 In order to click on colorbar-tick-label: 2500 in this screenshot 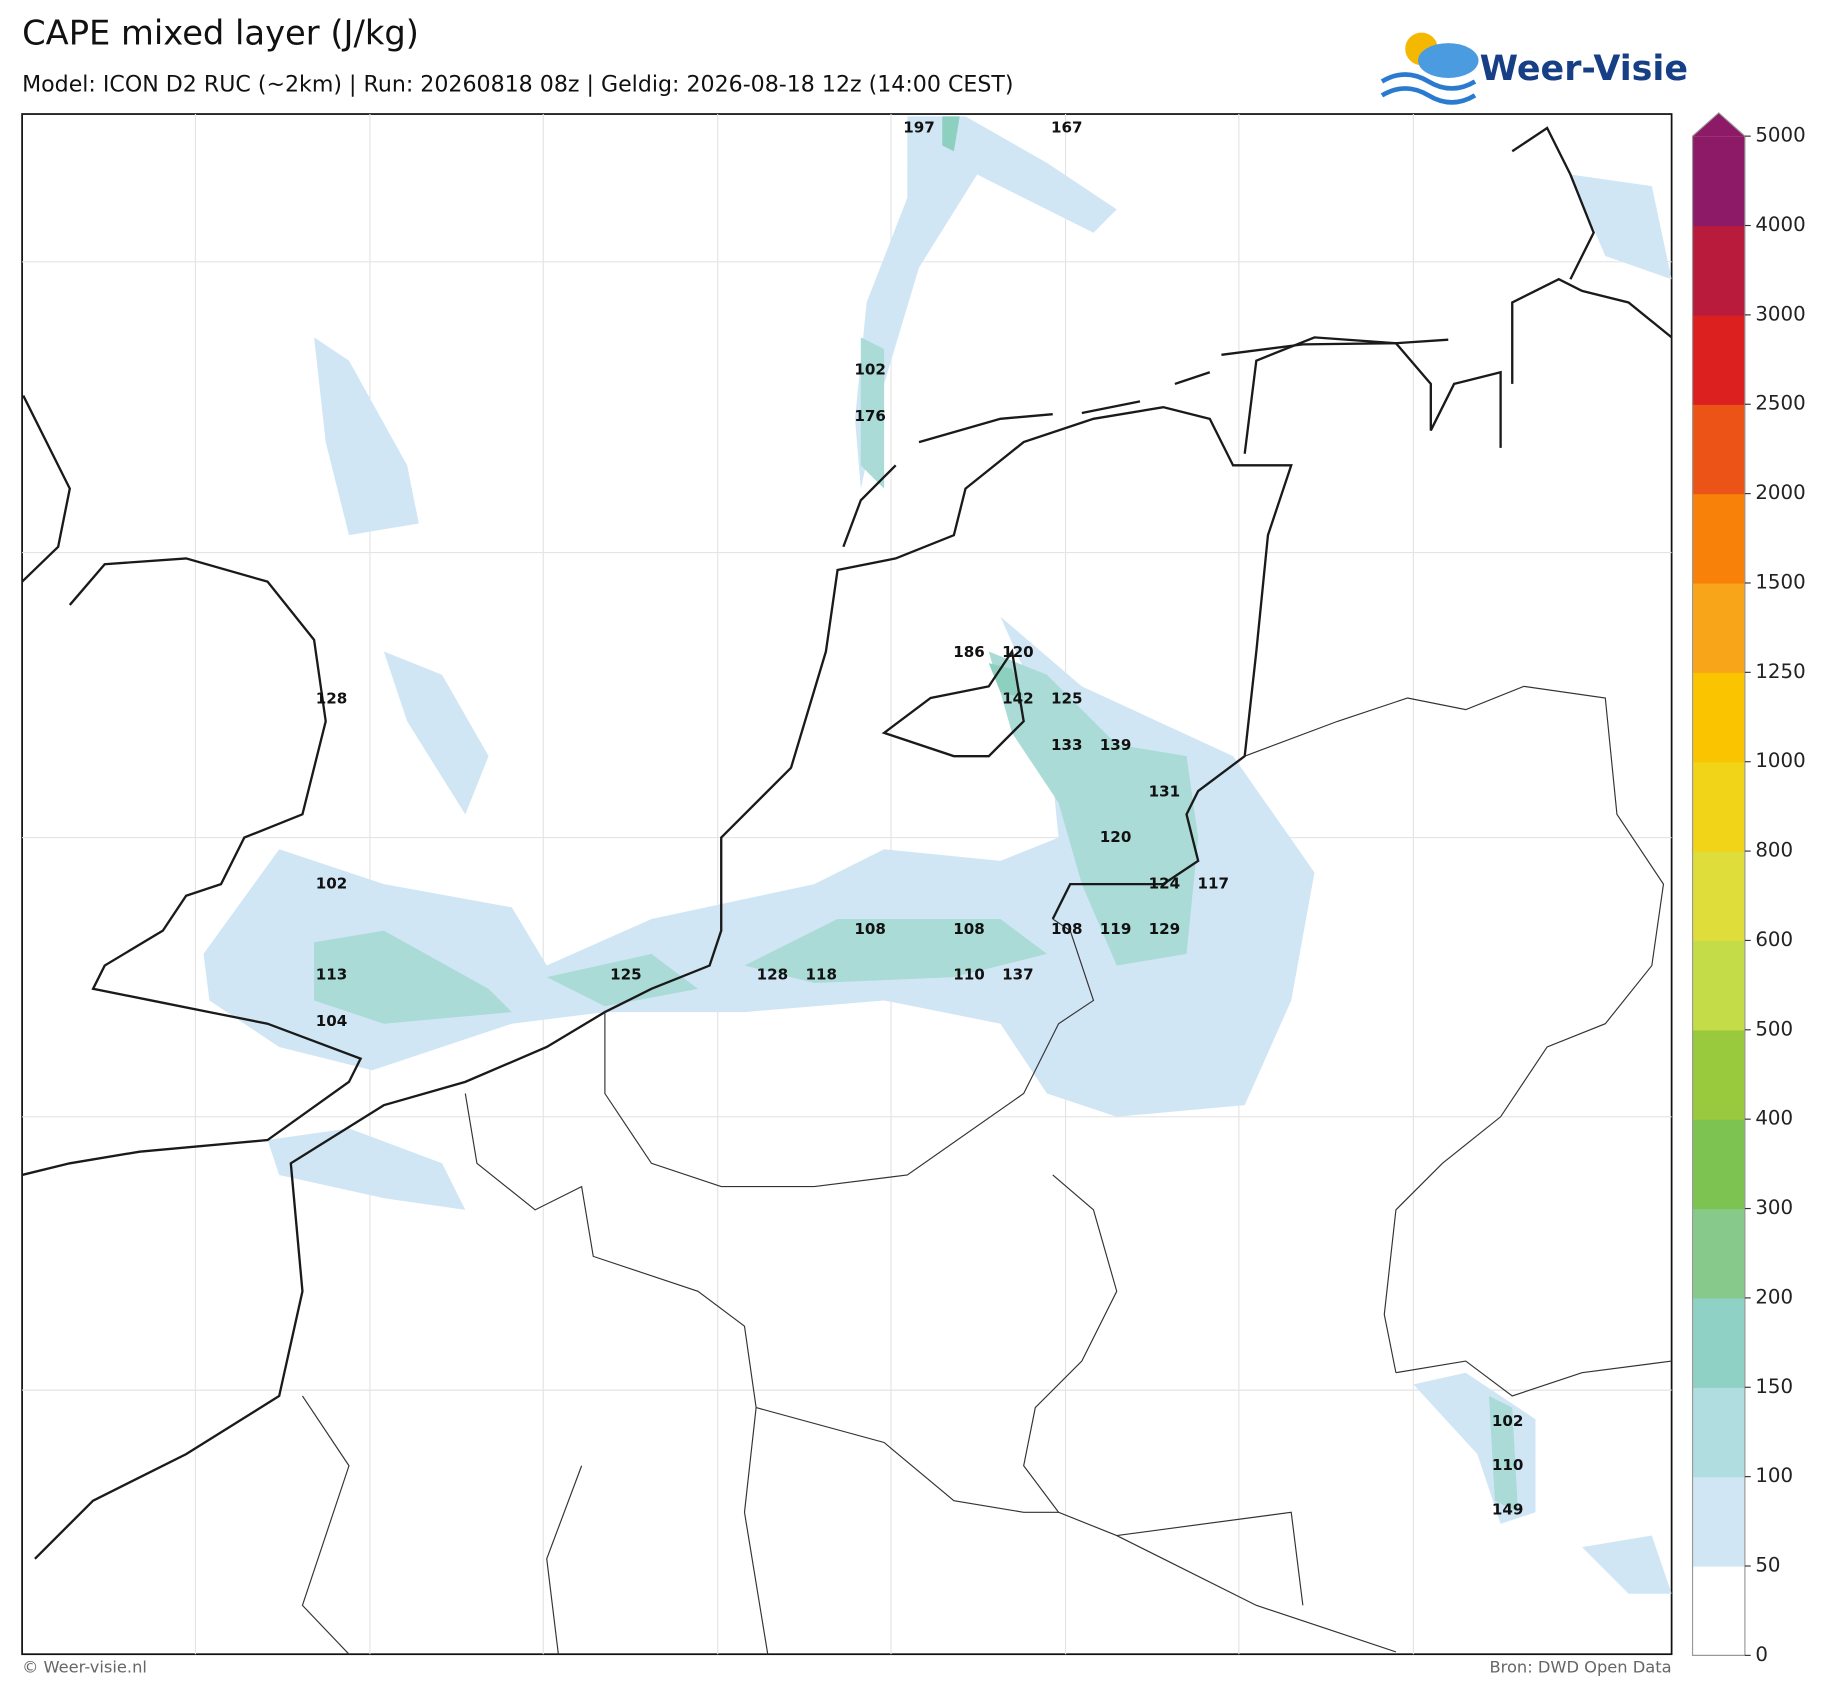, I will do `click(1780, 403)`.